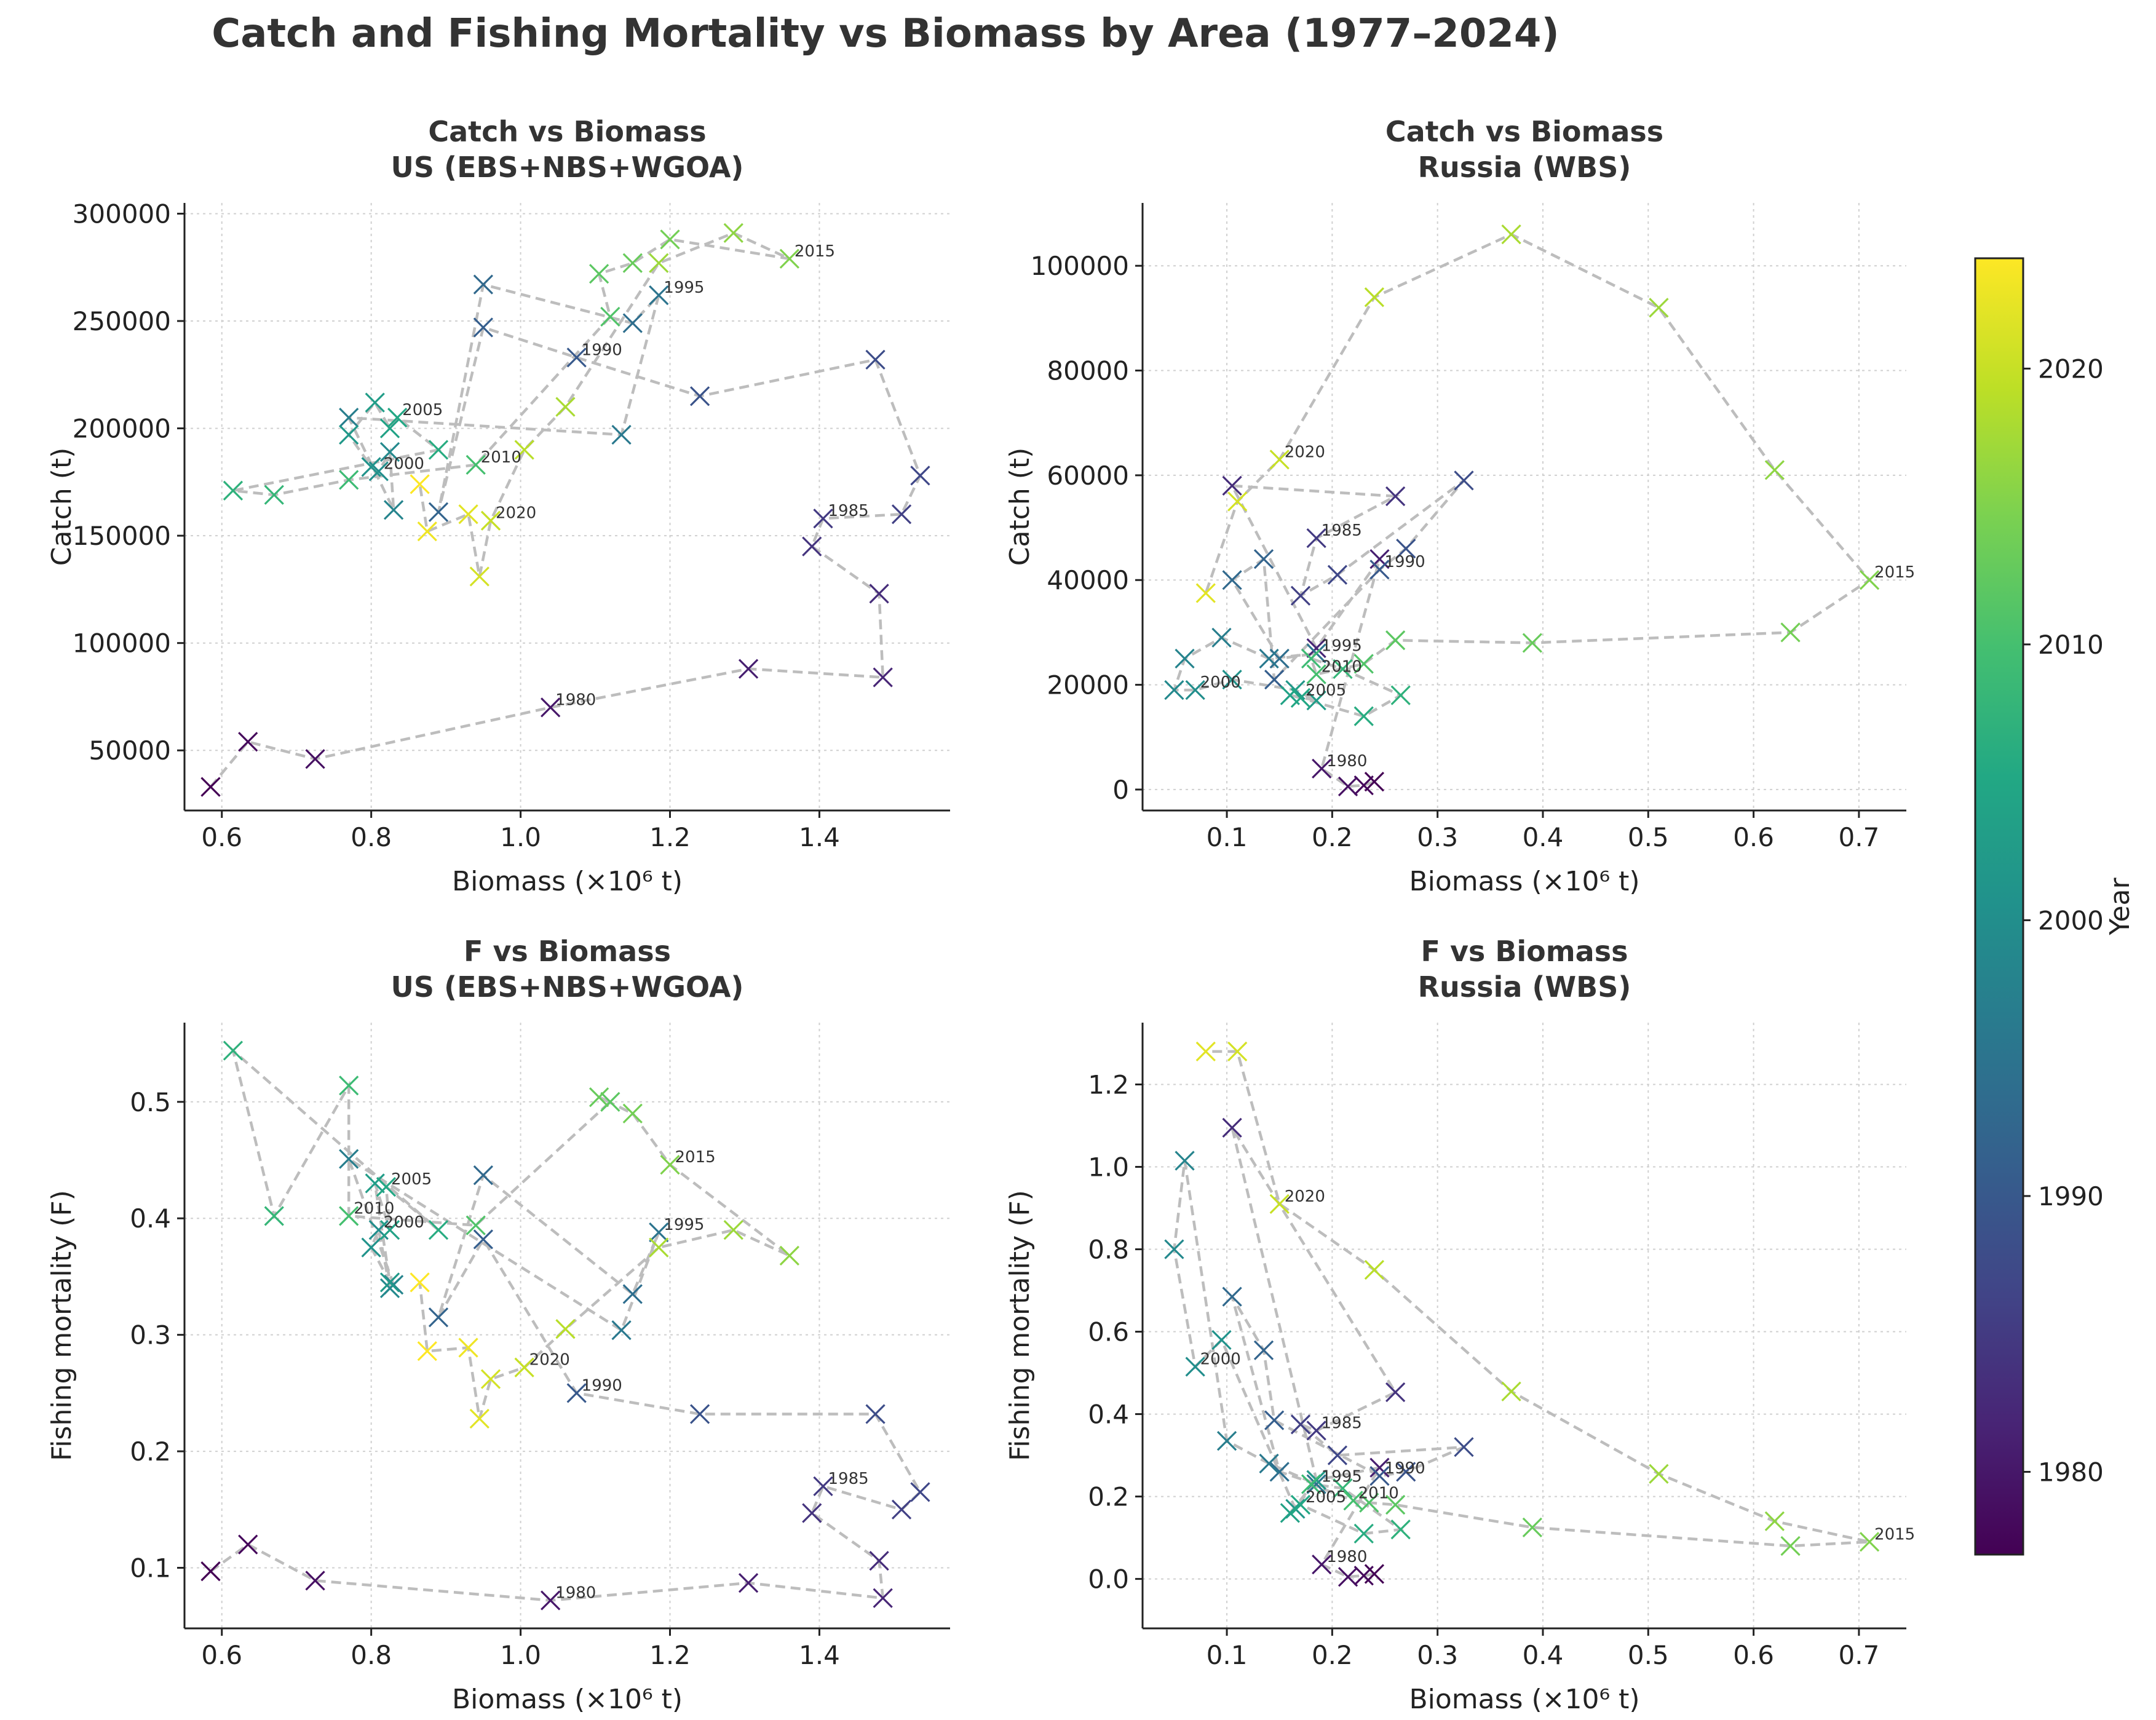 Image resolution: width=2156 pixels, height=1720 pixels. Describe the element at coordinates (1108, 1497) in the screenshot. I see `y-tick-label: 0.2` at that location.